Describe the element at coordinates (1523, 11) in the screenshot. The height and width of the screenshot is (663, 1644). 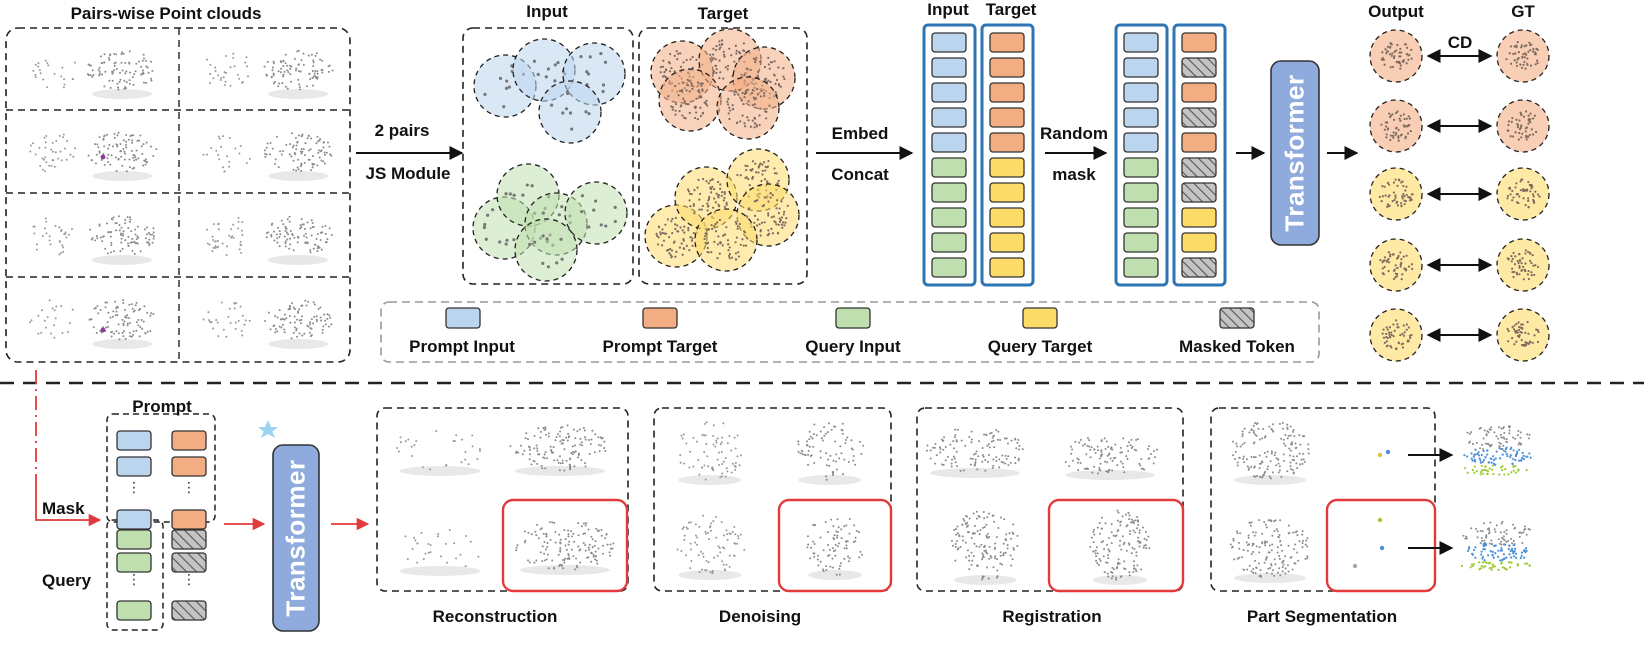
I see `gt-label: GT` at that location.